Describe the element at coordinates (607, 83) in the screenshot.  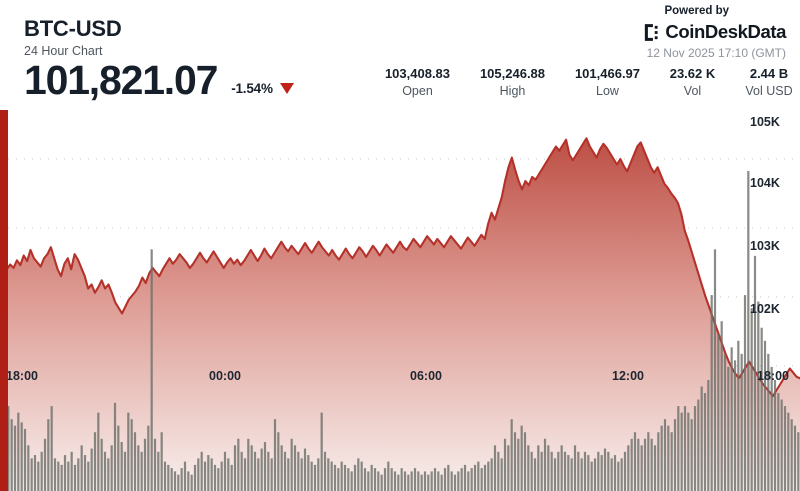
I see `stat-low: 101,466.97 Low` at that location.